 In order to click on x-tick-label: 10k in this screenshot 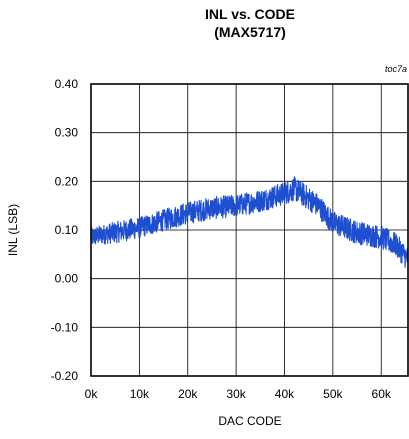, I will do `click(140, 394)`.